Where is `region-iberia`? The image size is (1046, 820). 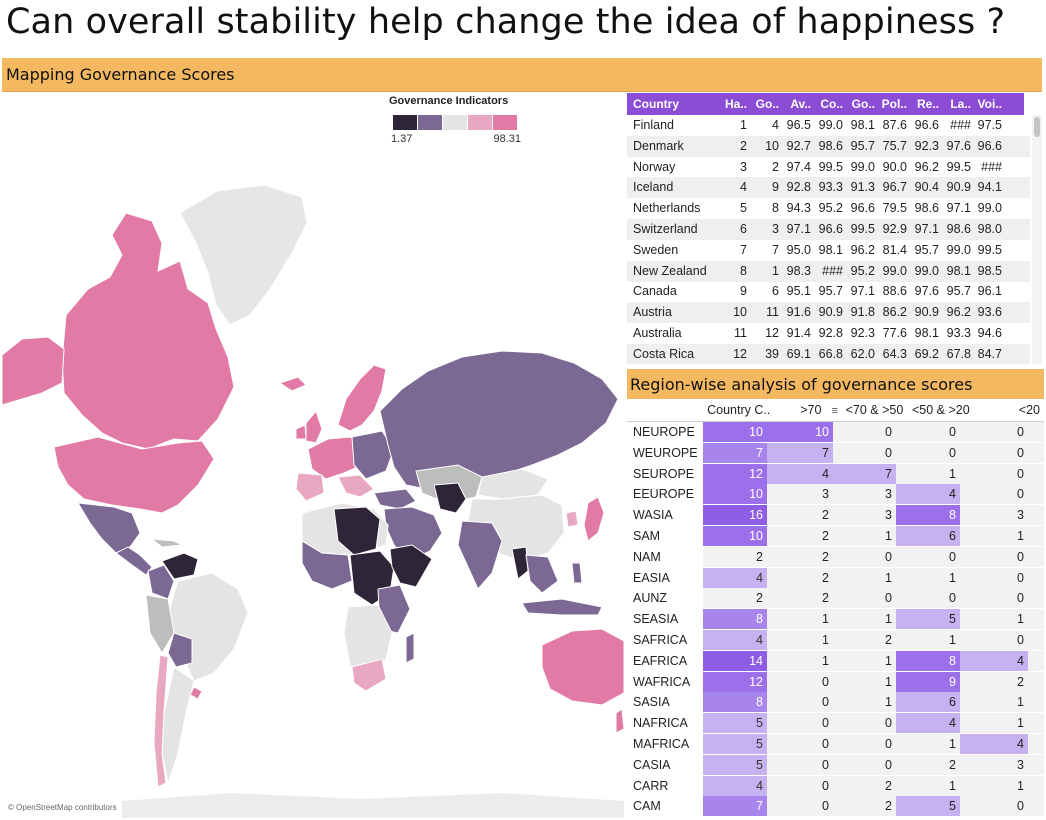 region-iberia is located at coordinates (310, 487).